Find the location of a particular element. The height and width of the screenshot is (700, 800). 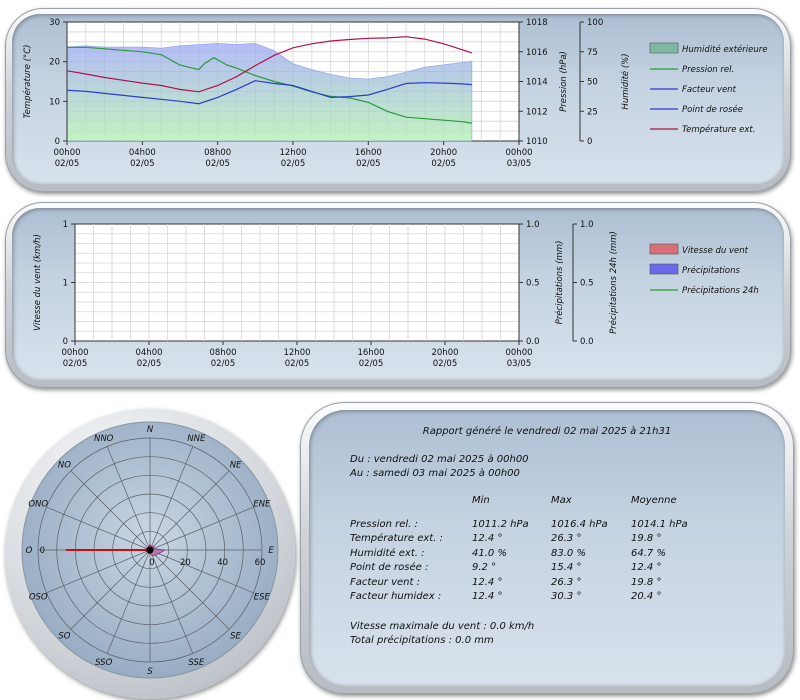

legend-label: Facteur vent is located at coordinates (709, 90).